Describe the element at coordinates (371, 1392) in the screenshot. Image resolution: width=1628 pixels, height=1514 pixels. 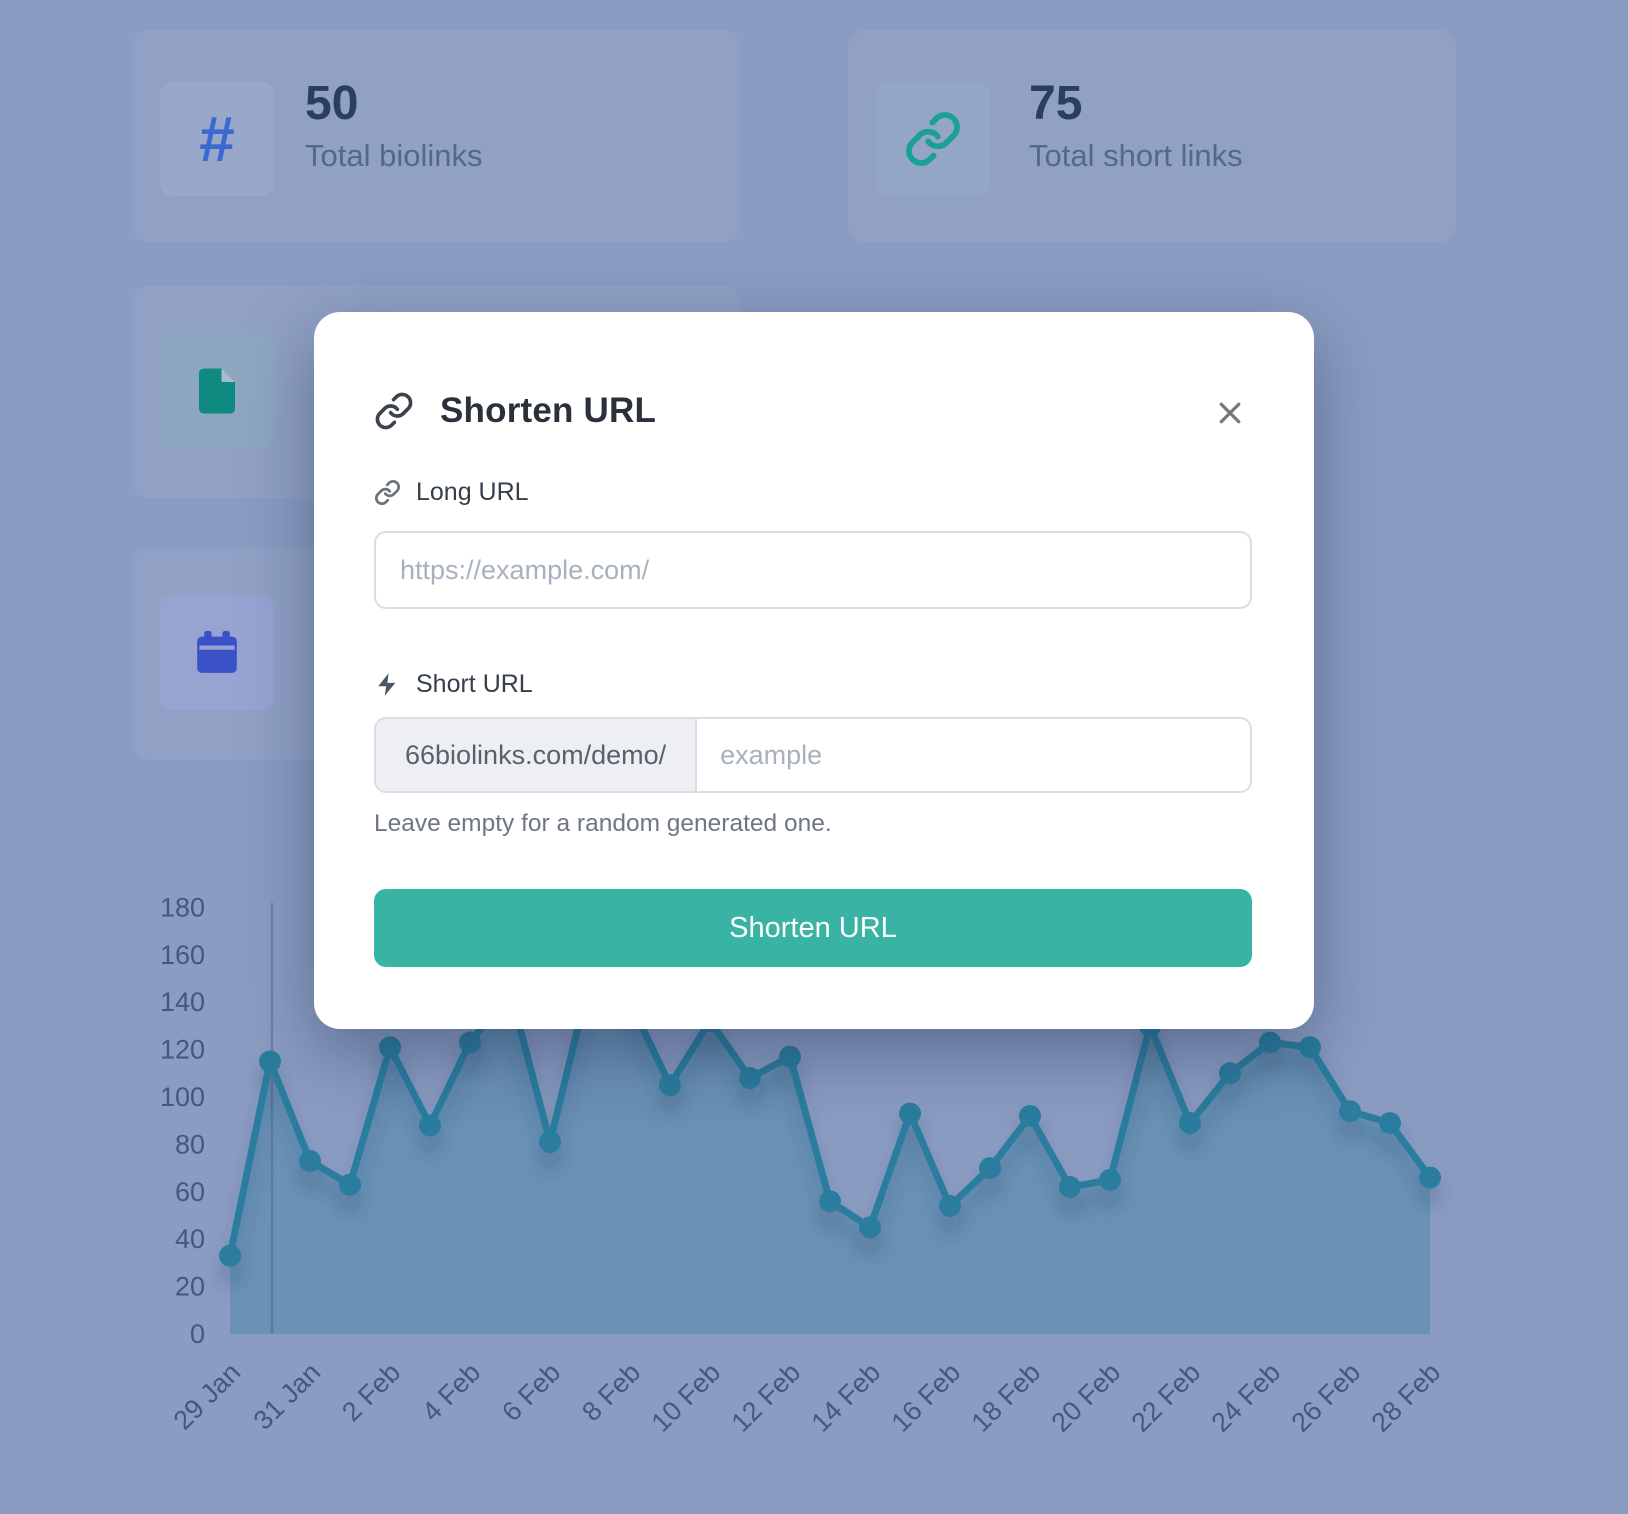
I see `x-axis-tick-label: 2 Feb` at that location.